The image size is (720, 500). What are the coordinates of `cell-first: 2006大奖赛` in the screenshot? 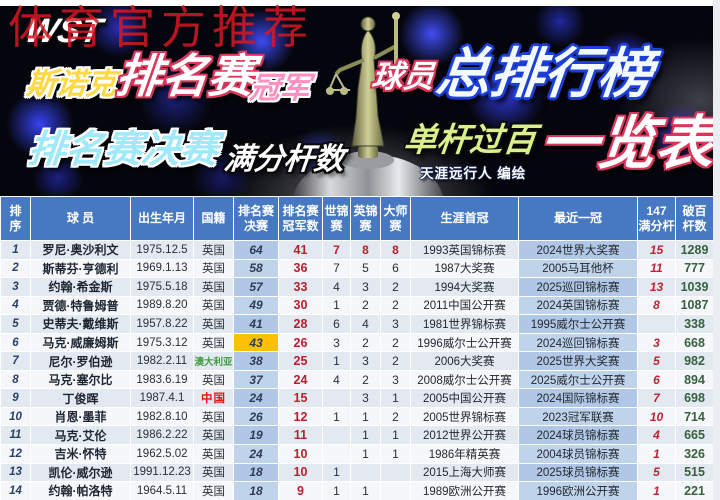 It's located at (464, 361).